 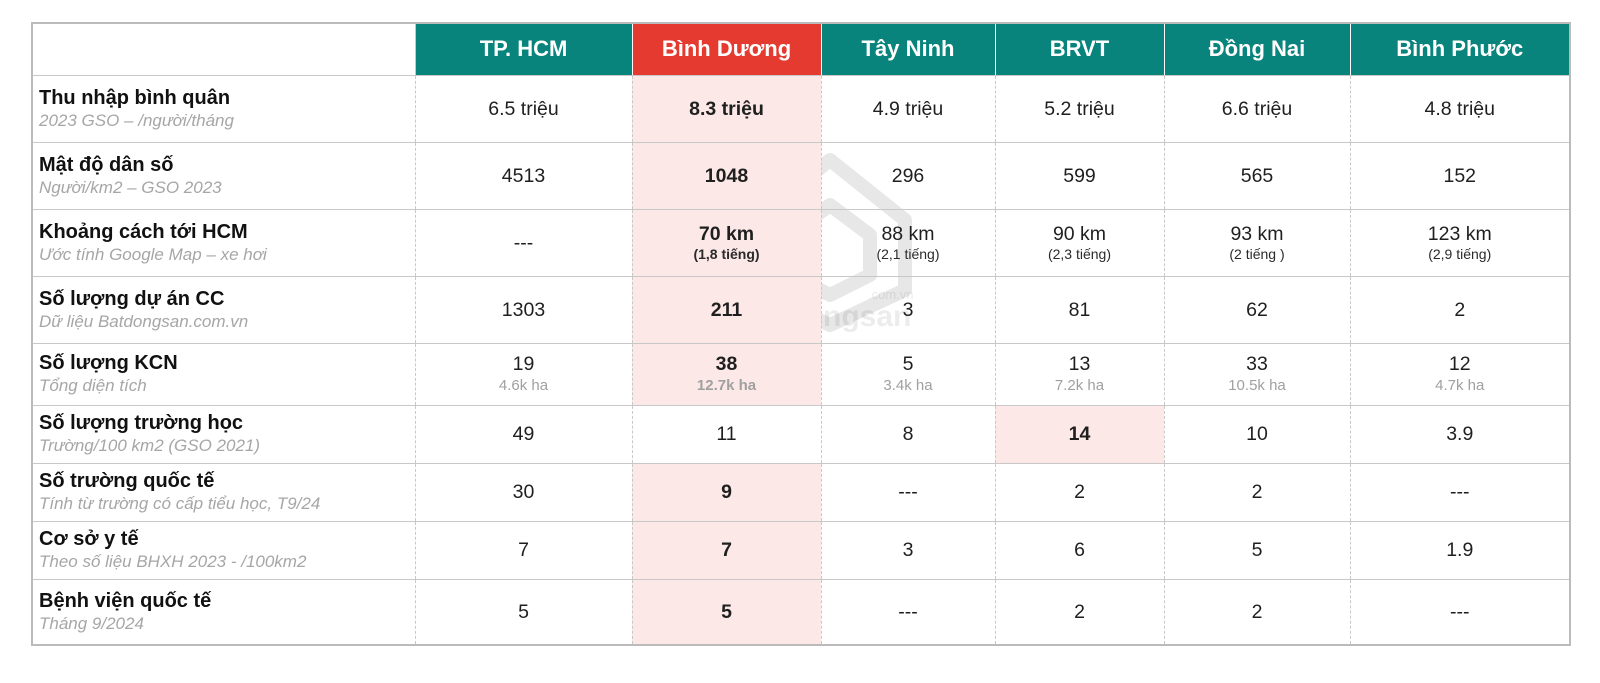 What do you see at coordinates (223, 374) in the screenshot?
I see `row-label: Số lượng KCN Tổng diện tích` at bounding box center [223, 374].